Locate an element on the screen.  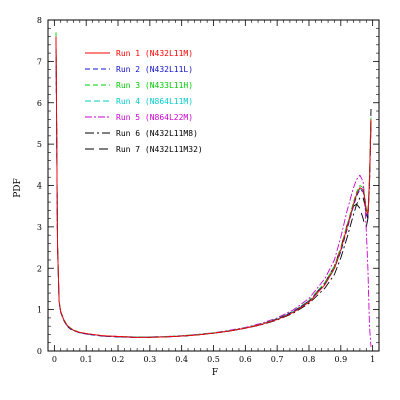
y-tick-label: 4 is located at coordinates (39, 186).